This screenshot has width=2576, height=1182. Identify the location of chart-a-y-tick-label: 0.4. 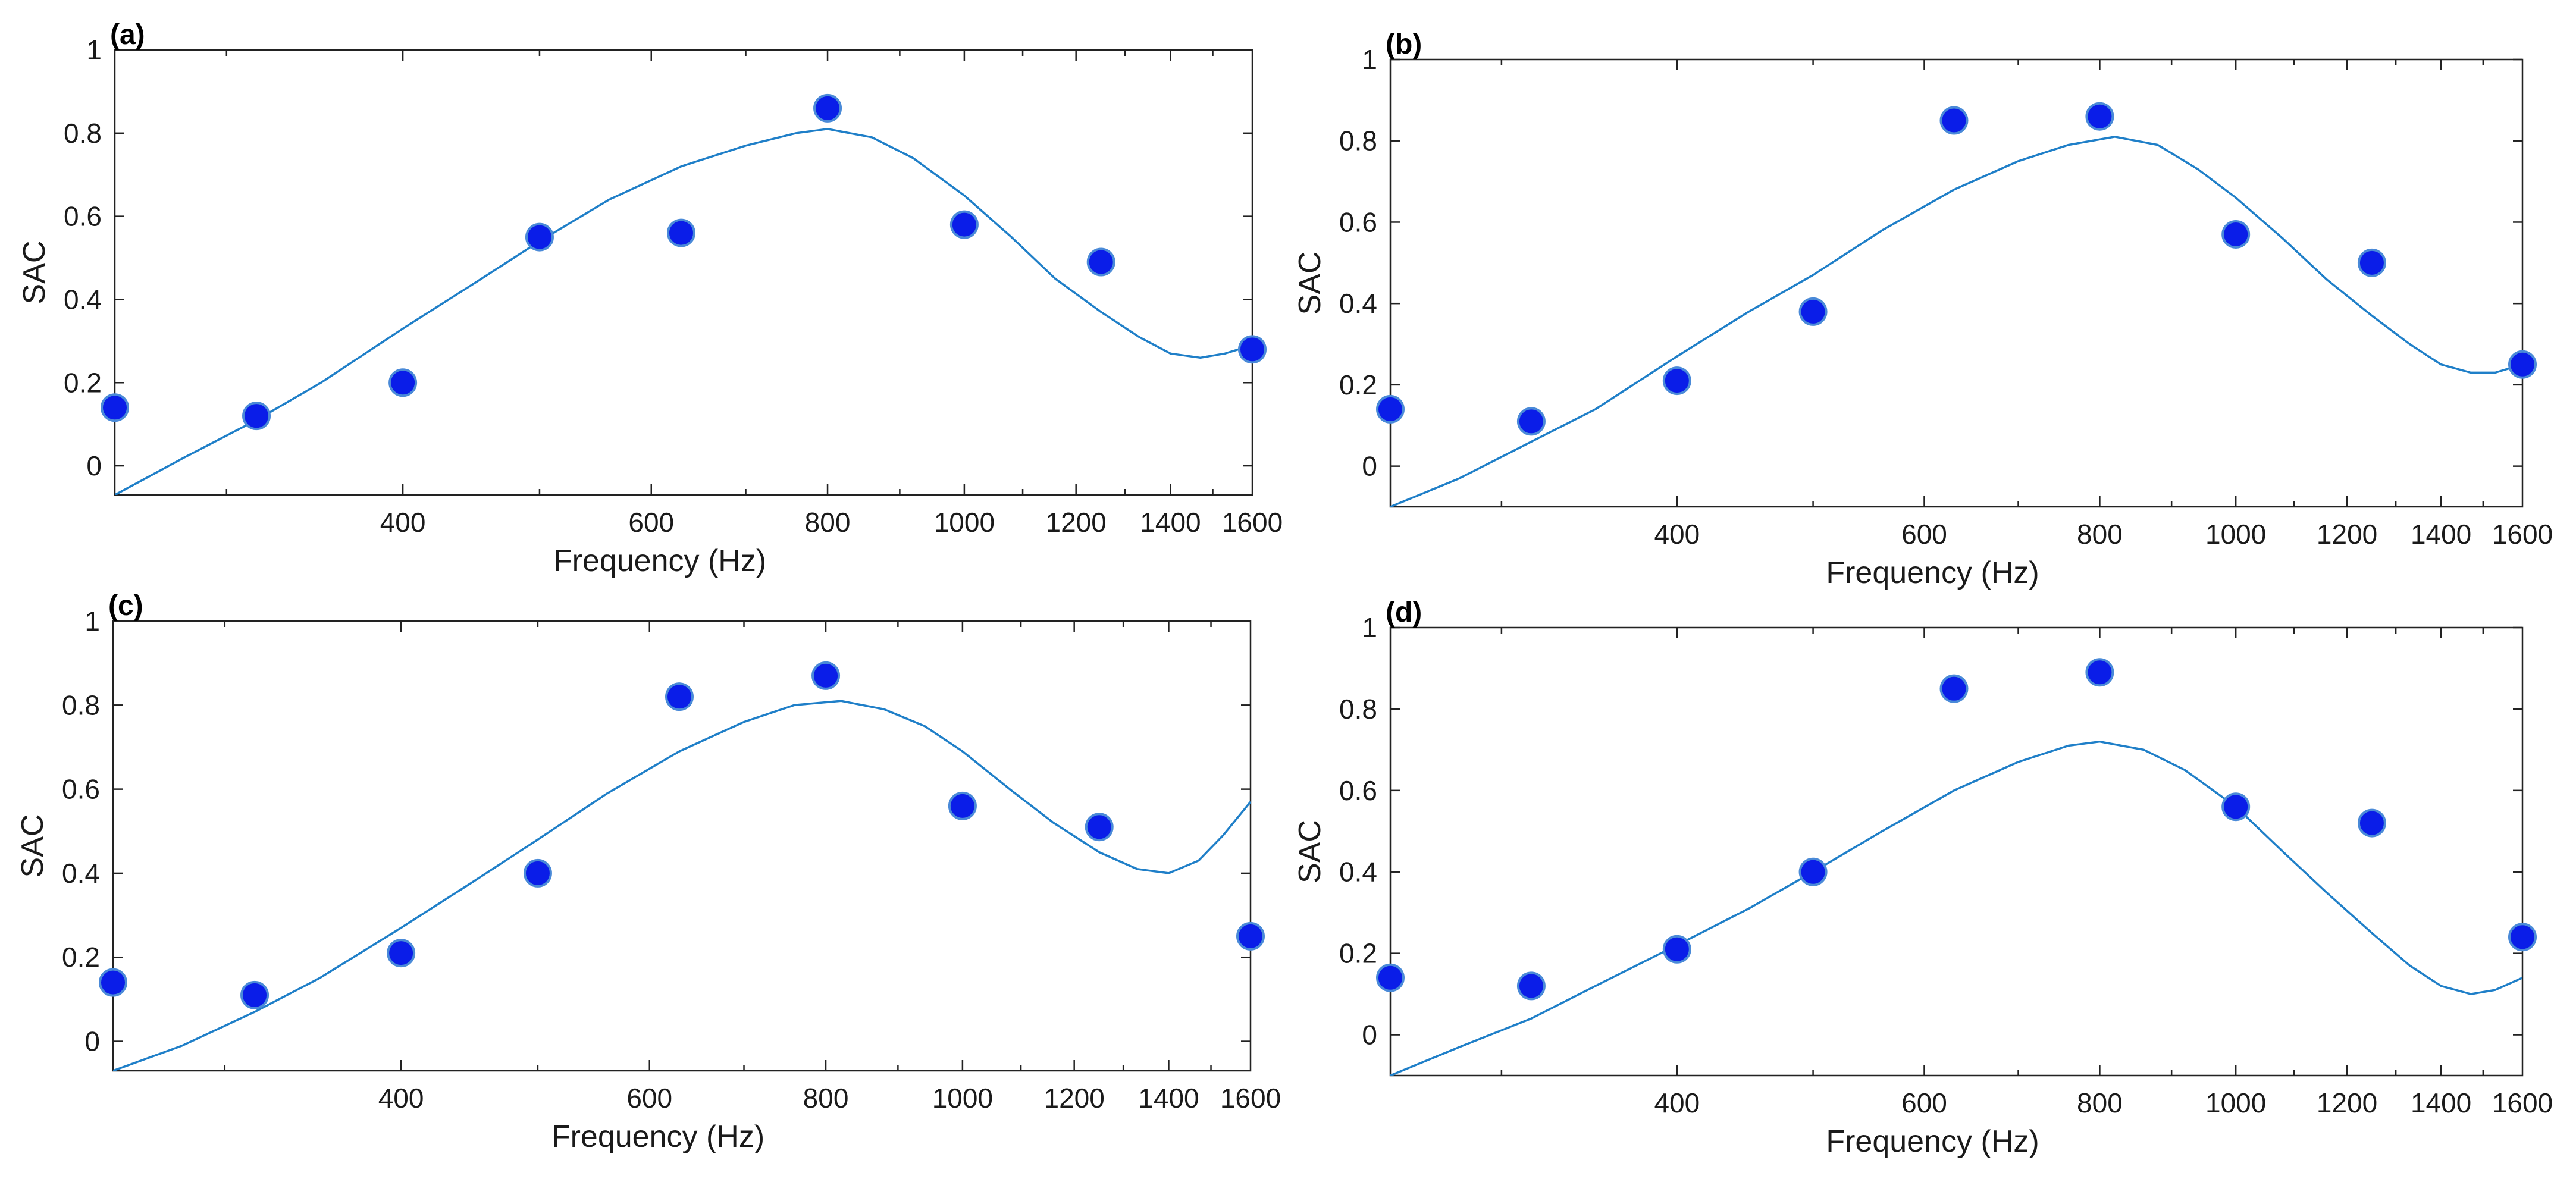
(83, 299).